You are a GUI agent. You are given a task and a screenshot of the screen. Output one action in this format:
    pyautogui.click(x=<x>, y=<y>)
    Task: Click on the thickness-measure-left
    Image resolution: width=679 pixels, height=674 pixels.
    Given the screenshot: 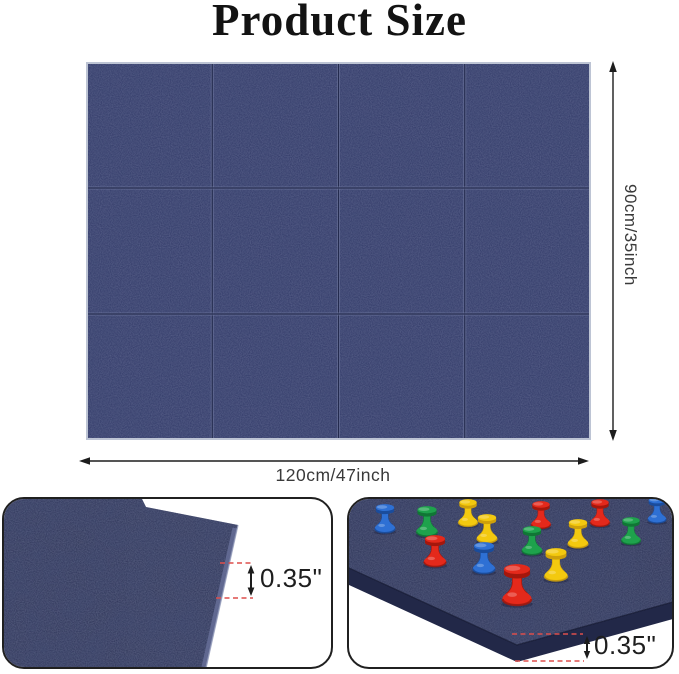 What is the action you would take?
    pyautogui.click(x=235, y=580)
    